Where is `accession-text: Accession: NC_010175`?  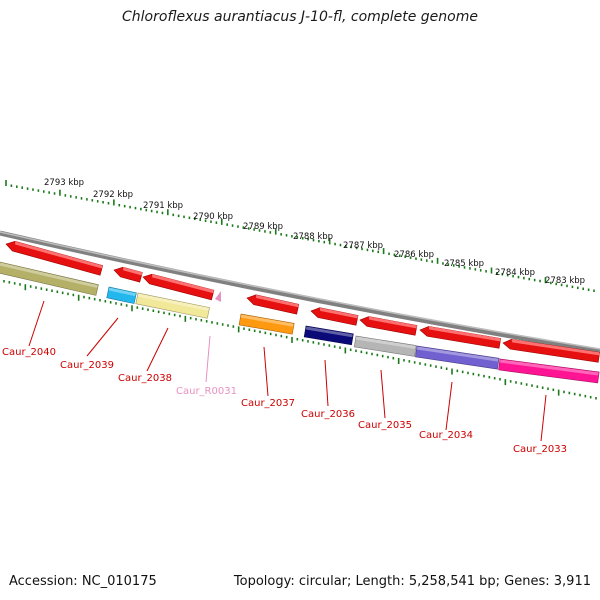 accession-text: Accession: NC_010175 is located at coordinates (83, 581).